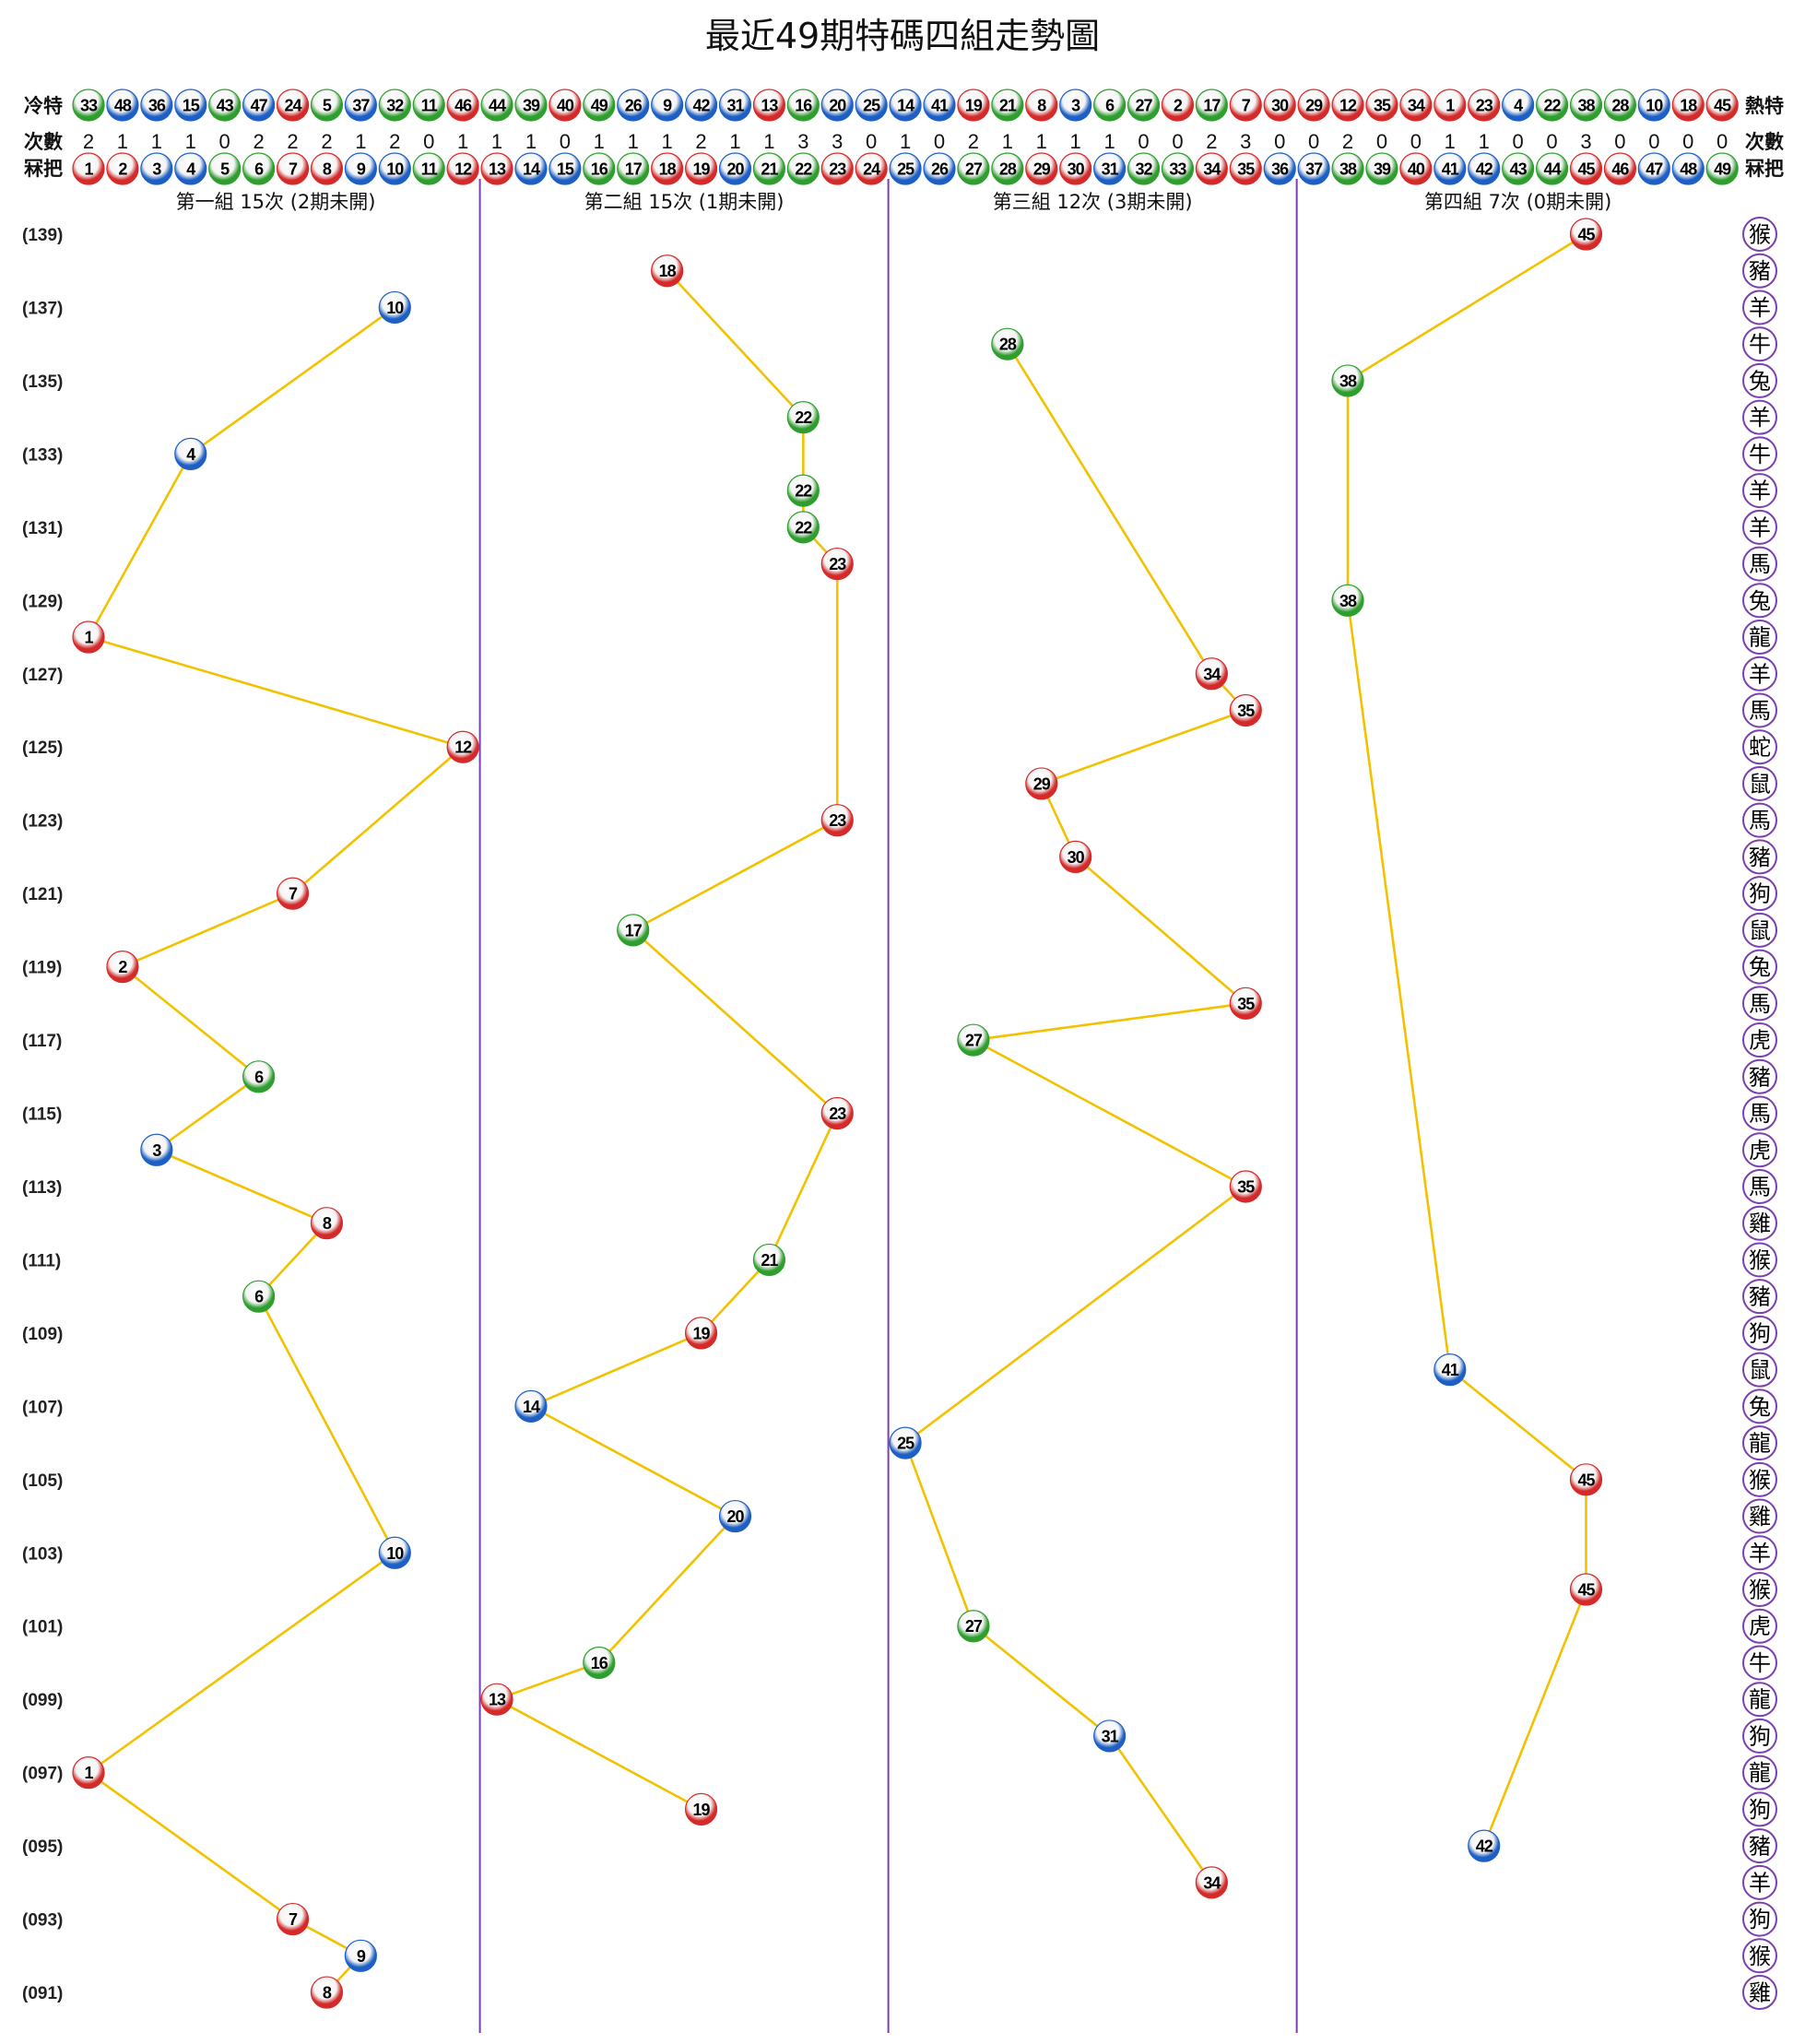  I want to click on number-ball: 42, so click(1484, 168).